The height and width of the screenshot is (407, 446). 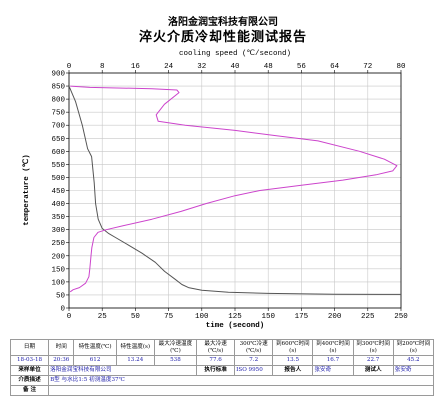 What do you see at coordinates (29, 360) in the screenshot?
I see `table-value-cell: 18-03-18` at bounding box center [29, 360].